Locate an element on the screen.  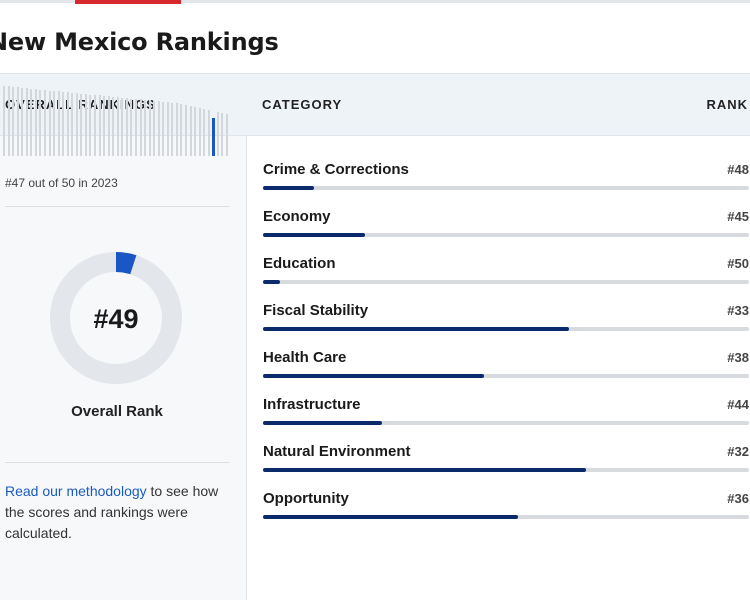
category-row: Natural Environment #32 is located at coordinates (506, 466).